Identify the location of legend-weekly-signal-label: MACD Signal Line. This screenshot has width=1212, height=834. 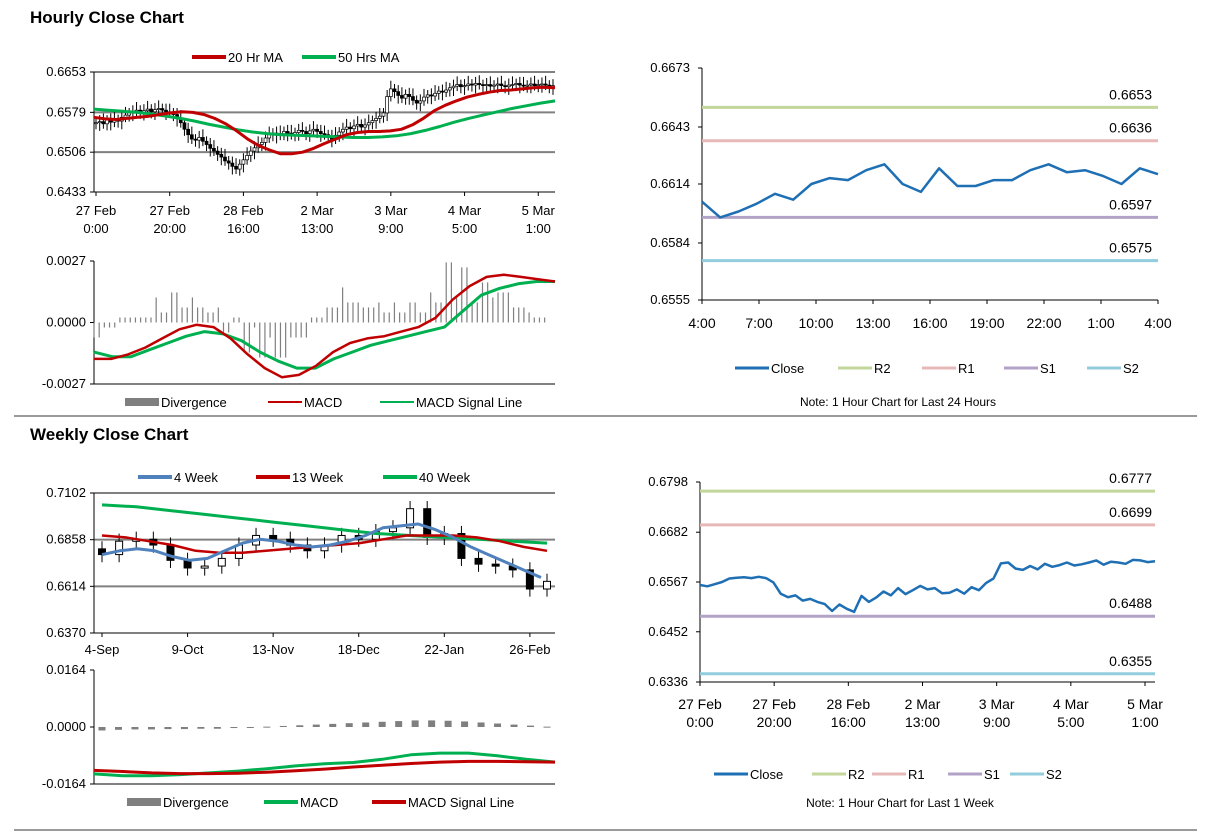
(461, 802).